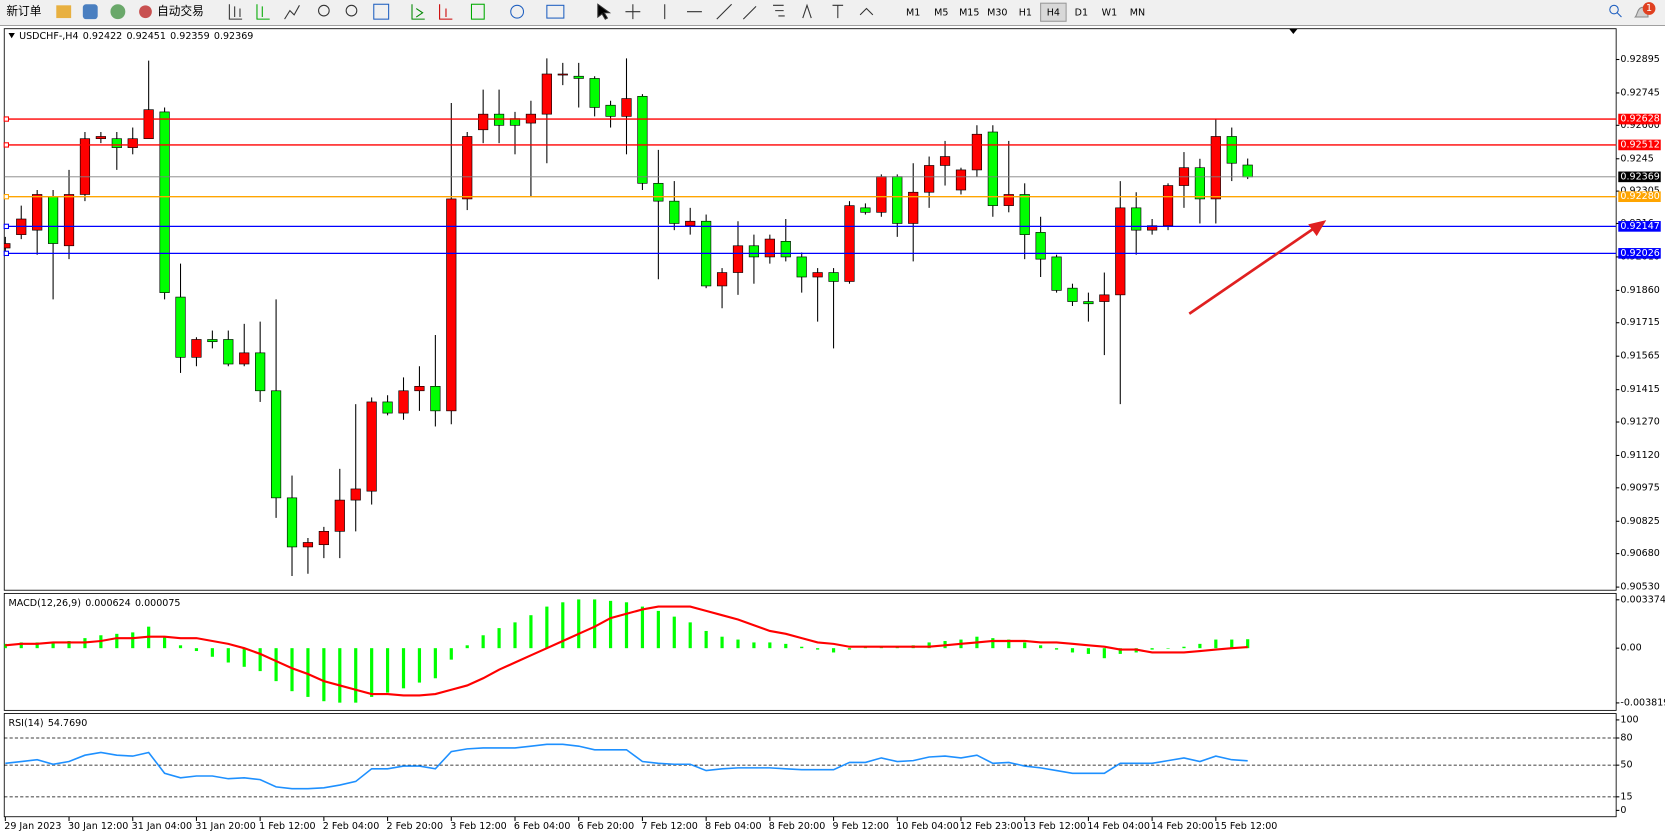 The width and height of the screenshot is (1665, 838). I want to click on y-tick-label: 15, so click(1626, 796).